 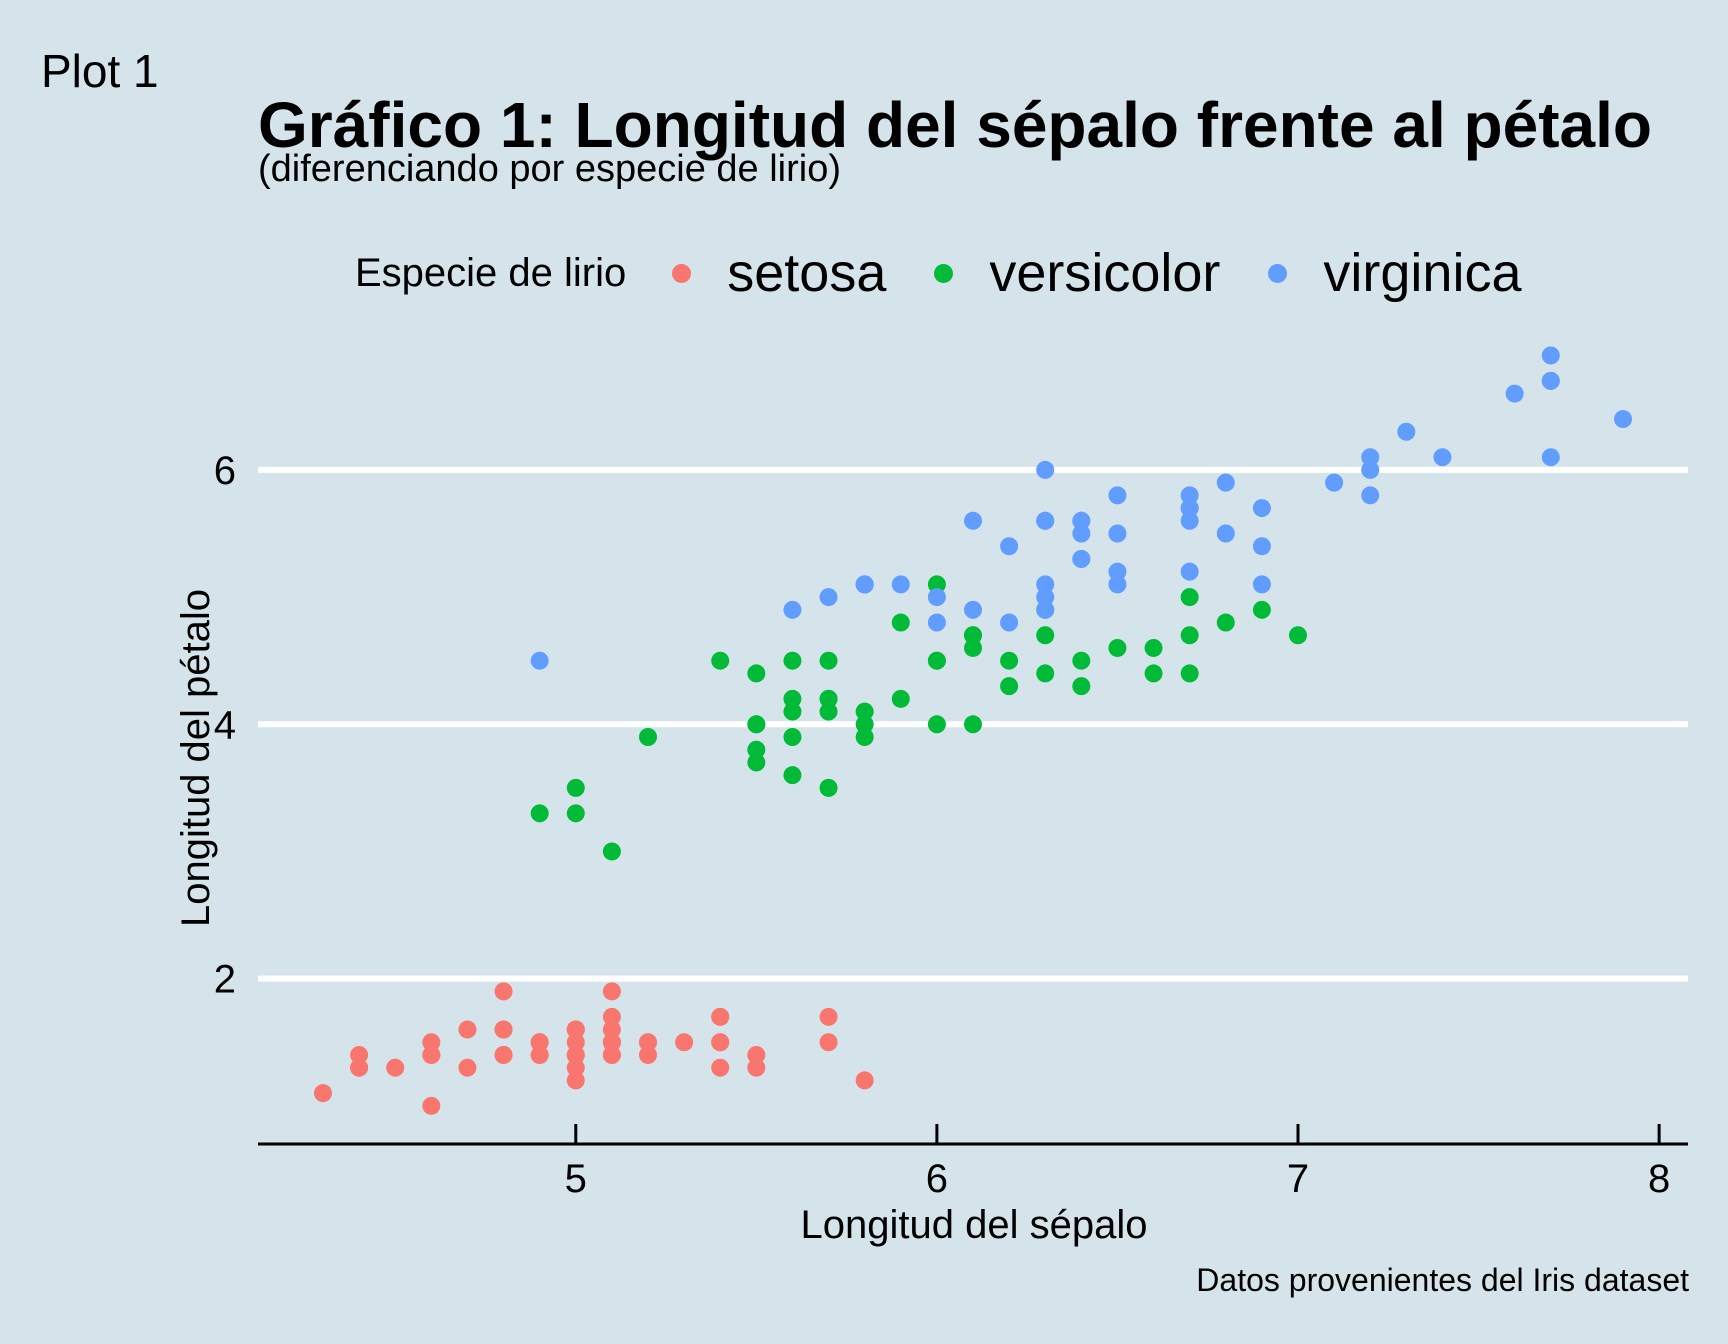 What do you see at coordinates (576, 1179) in the screenshot?
I see `x-tick-label: 5` at bounding box center [576, 1179].